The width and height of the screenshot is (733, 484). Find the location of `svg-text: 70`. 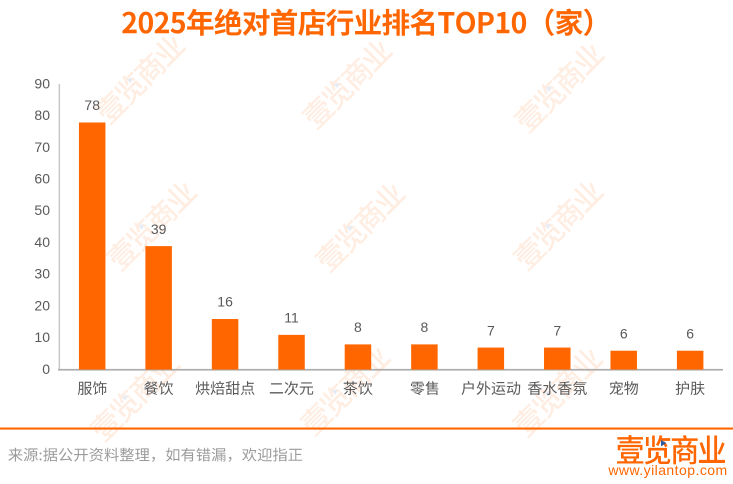

svg-text: 70 is located at coordinates (42, 147).